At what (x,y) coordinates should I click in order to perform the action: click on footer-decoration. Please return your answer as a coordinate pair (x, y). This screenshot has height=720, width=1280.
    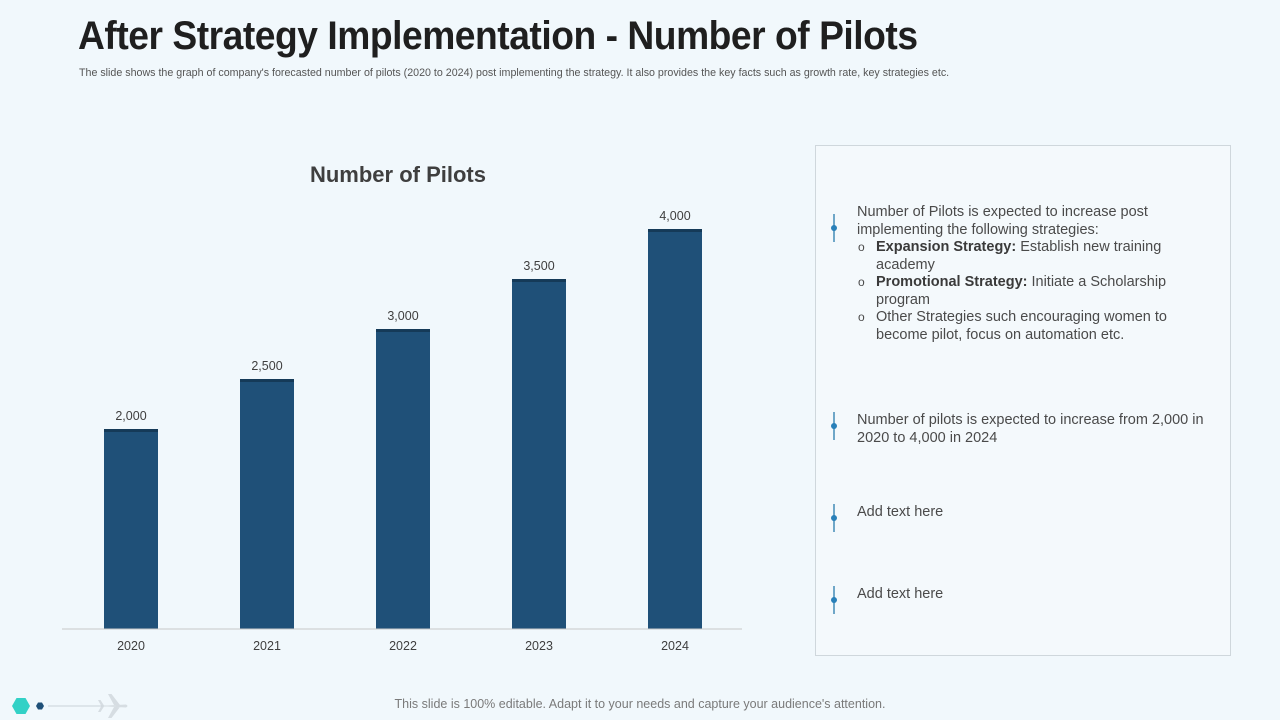
    Looking at the image, I should click on (70, 706).